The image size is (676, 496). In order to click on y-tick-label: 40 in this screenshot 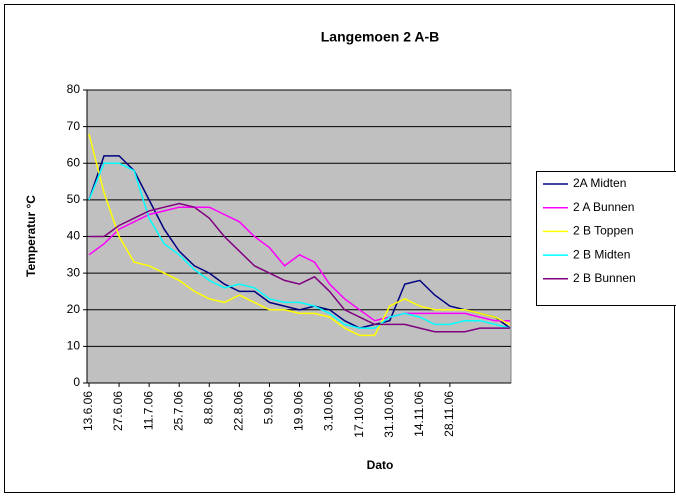, I will do `click(74, 236)`.